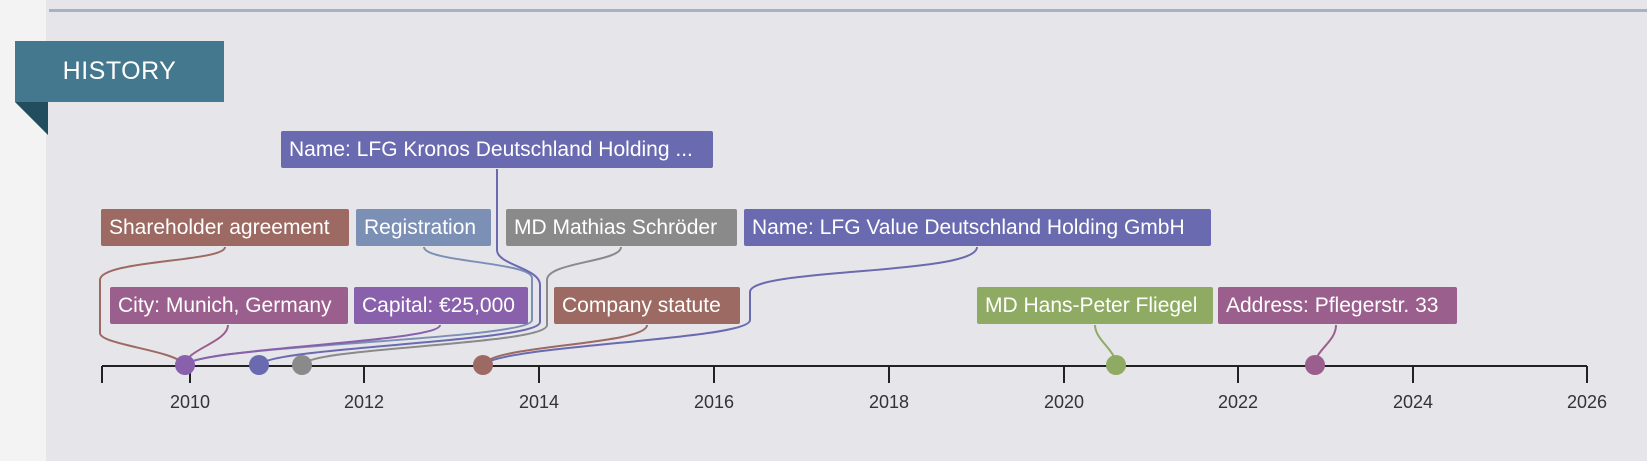 This screenshot has width=1647, height=461. What do you see at coordinates (621, 227) in the screenshot?
I see `event-label-md-mathias-schroder: MD Mathias Schröder` at bounding box center [621, 227].